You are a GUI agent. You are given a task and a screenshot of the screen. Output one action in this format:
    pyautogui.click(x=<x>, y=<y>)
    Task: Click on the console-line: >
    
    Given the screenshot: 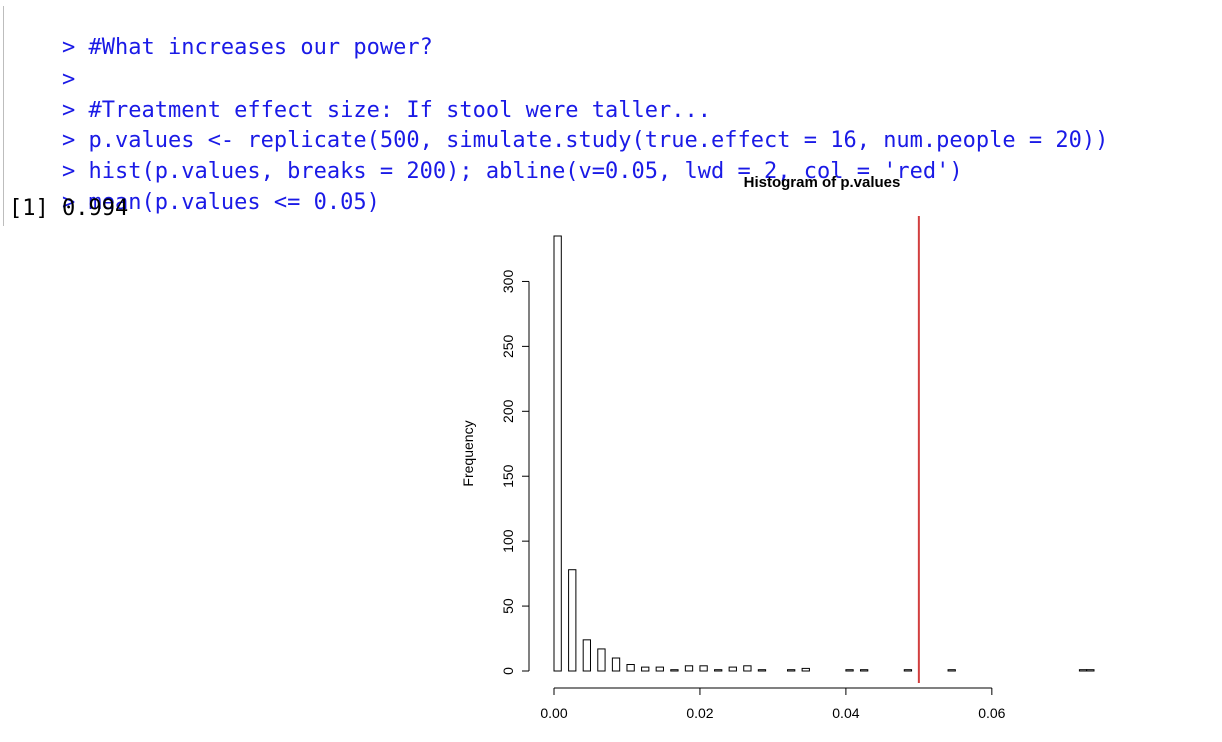 What is the action you would take?
    pyautogui.click(x=48, y=80)
    